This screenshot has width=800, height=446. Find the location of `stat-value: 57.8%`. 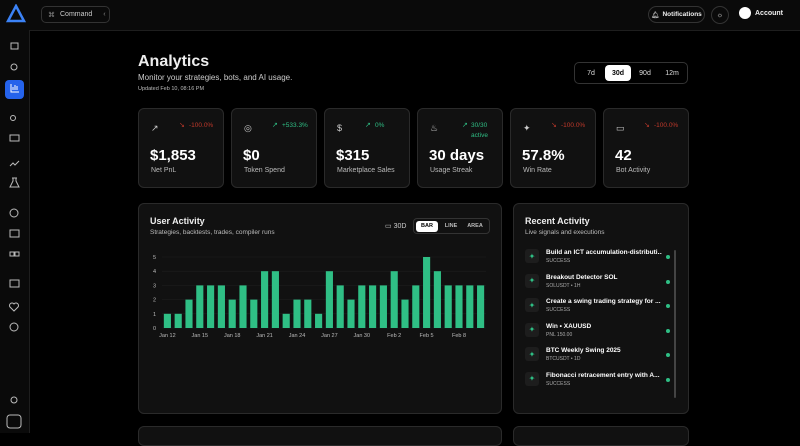

stat-value: 57.8% is located at coordinates (543, 155).